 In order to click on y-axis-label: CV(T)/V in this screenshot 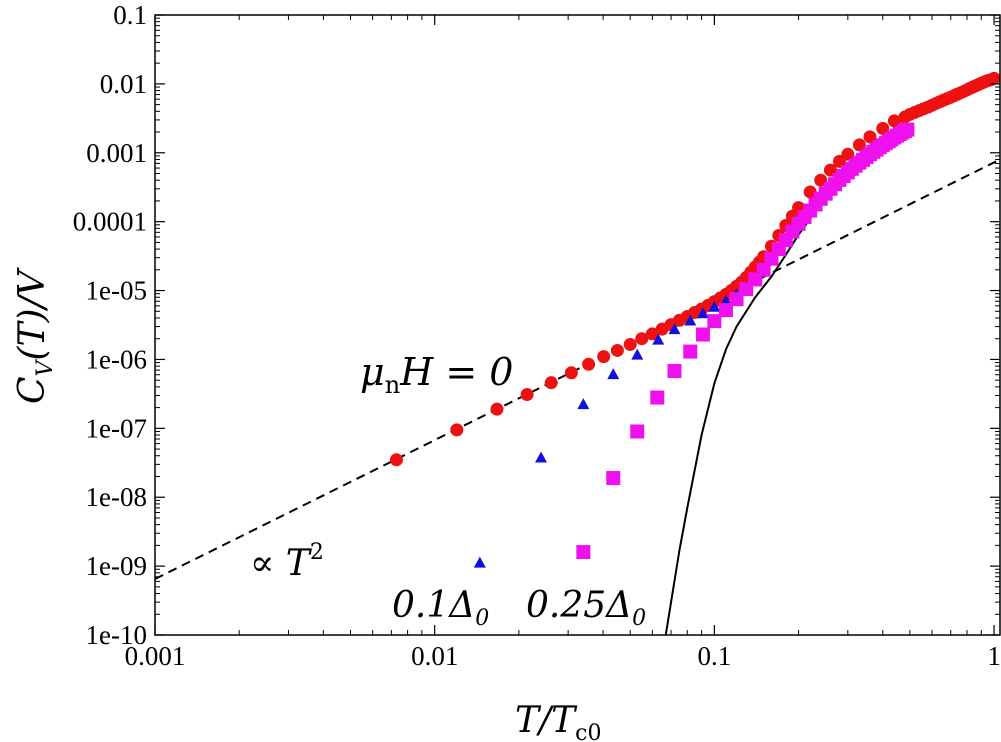, I will do `click(35, 335)`.